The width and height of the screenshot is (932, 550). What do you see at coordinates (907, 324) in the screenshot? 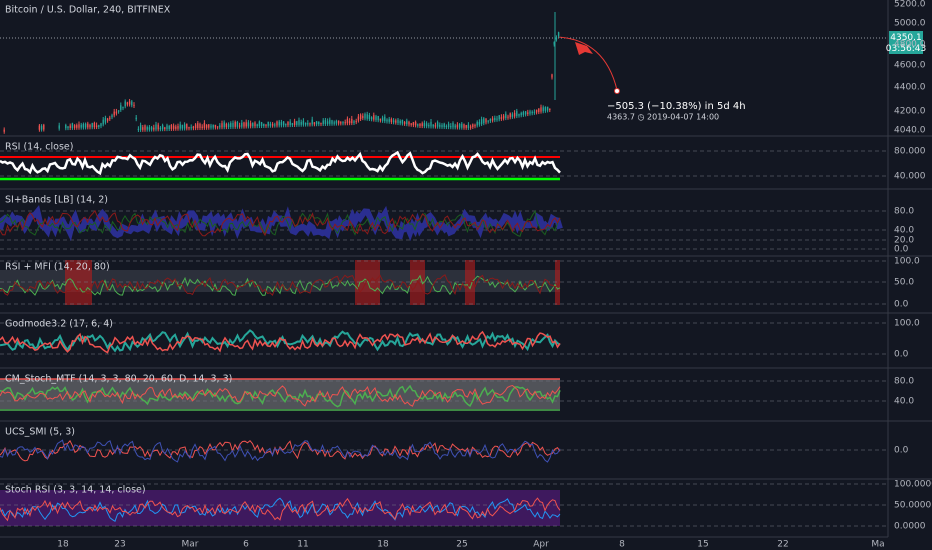
I see `pane-axis-label: 100.0` at bounding box center [907, 324].